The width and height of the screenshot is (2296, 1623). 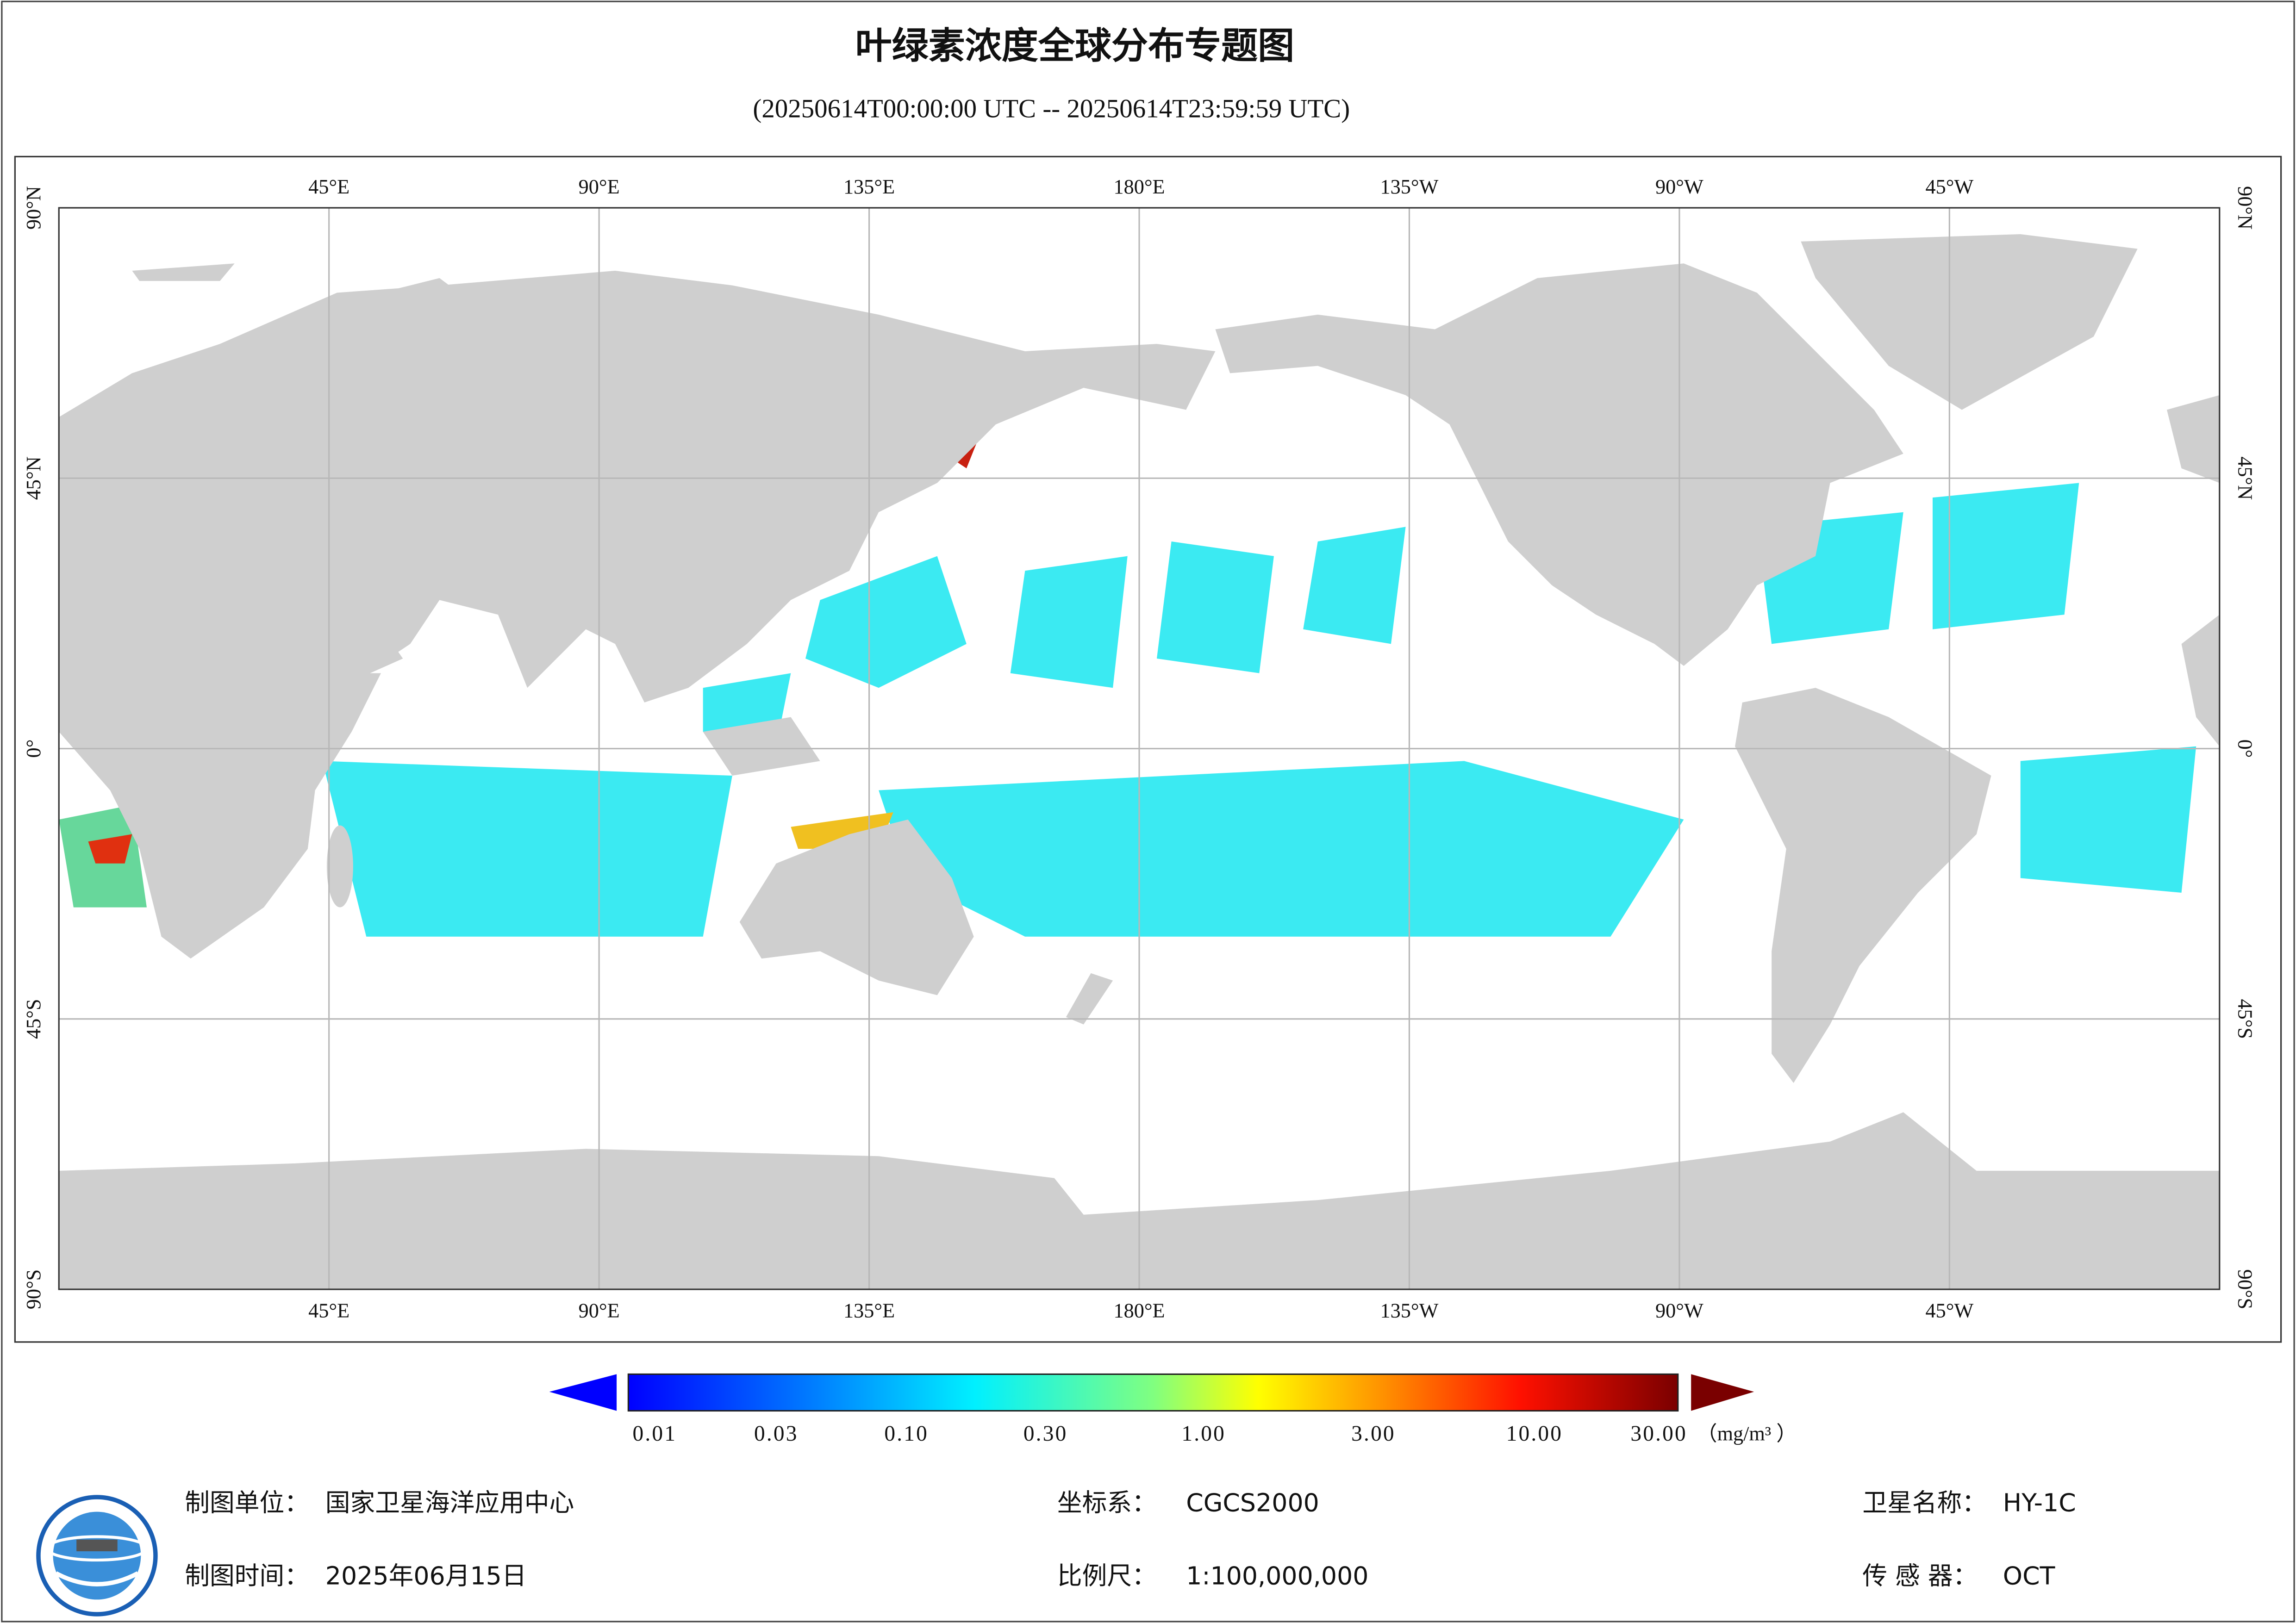 What do you see at coordinates (247, 1502) in the screenshot?
I see `footer-label: 制图单位：` at bounding box center [247, 1502].